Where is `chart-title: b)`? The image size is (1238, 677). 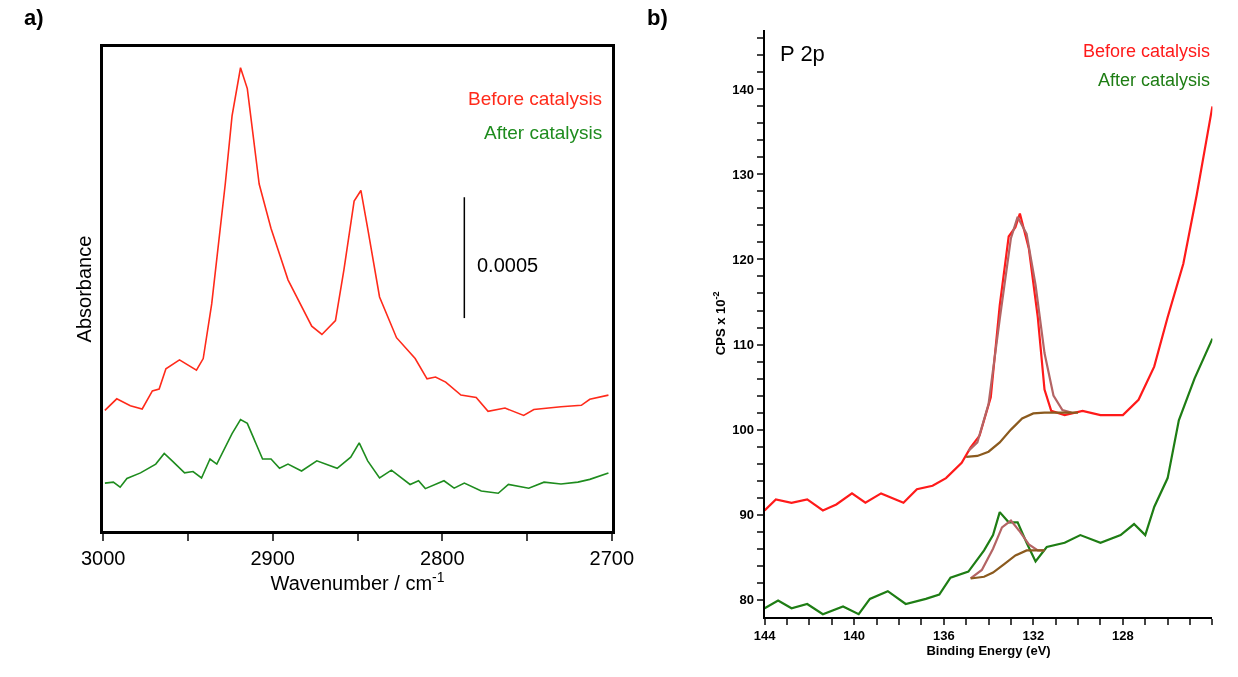
chart-title: b) is located at coordinates (657, 17).